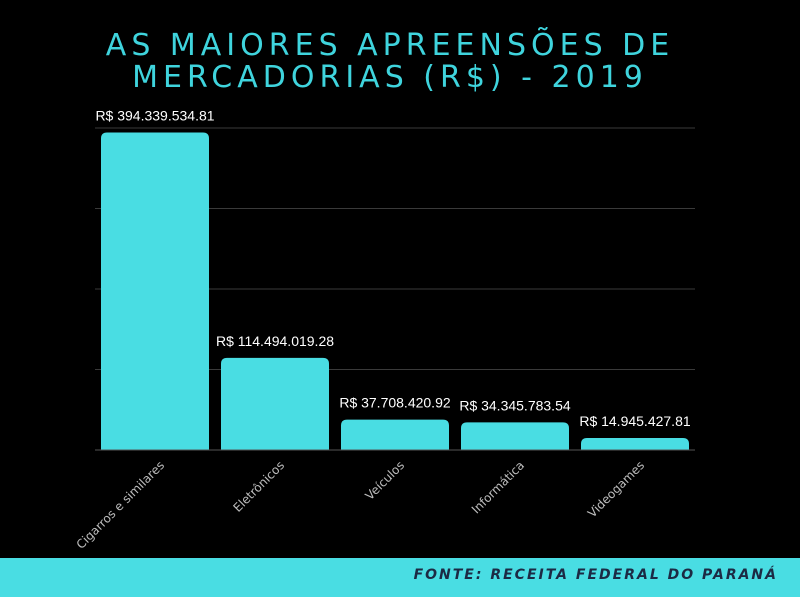  I want to click on data-label-0: R$ 394.339.534.81, so click(154, 116).